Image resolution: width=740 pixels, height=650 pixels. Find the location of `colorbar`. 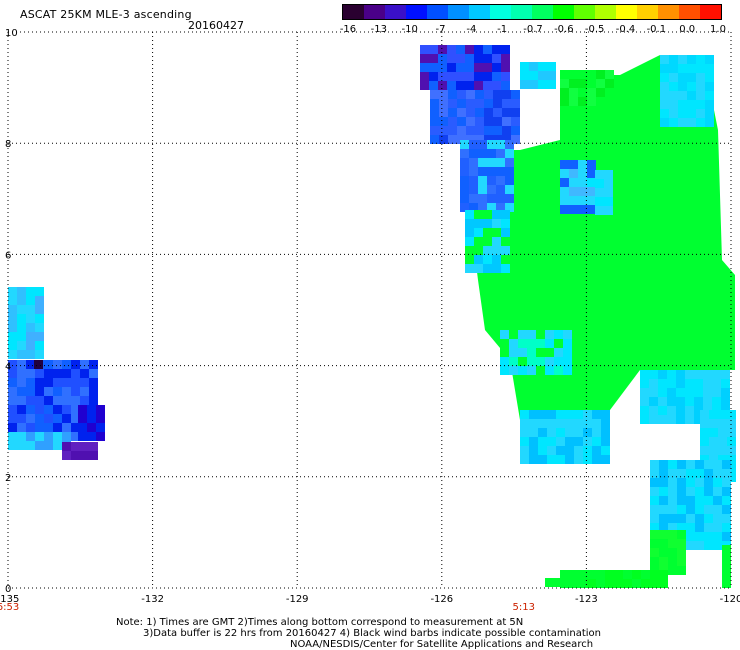

colorbar is located at coordinates (532, 12).